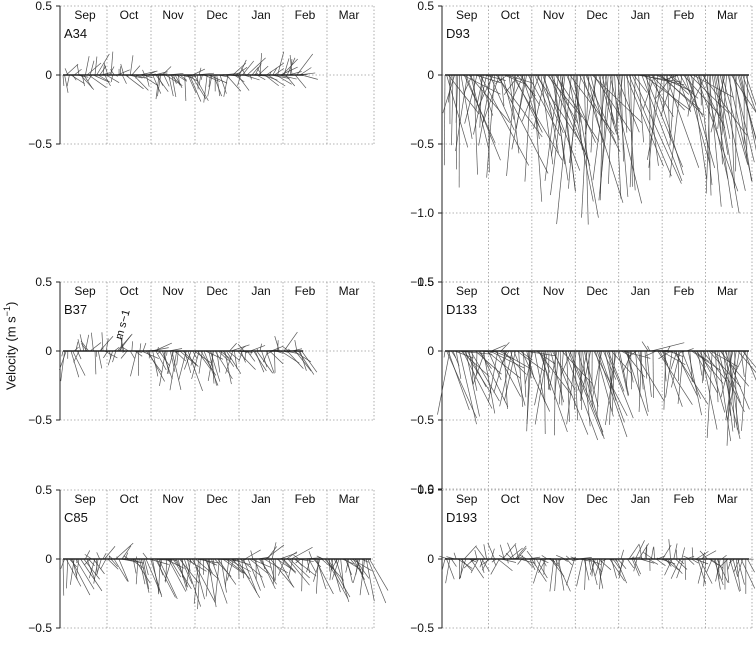 The image size is (756, 652). Describe the element at coordinates (349, 15) in the screenshot. I see `month-label: Mar` at that location.